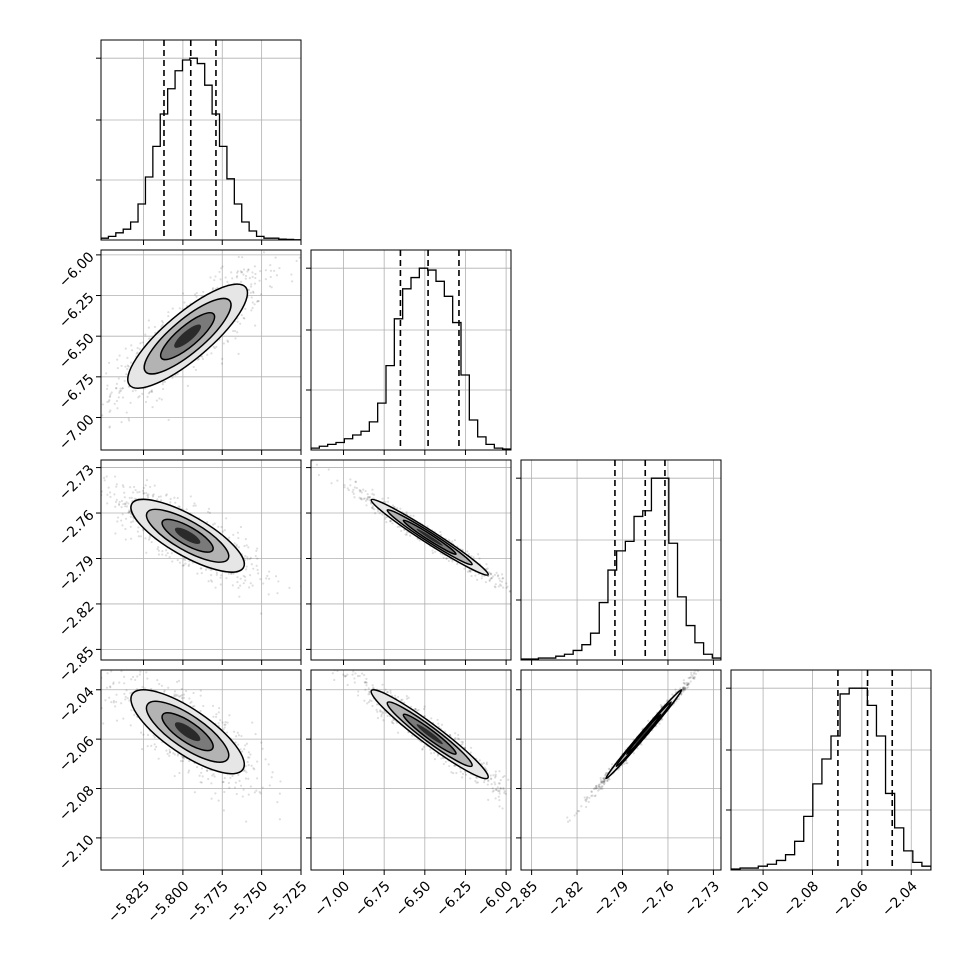  I want to click on panel-2-0: −2.85−2.82−2.79−2.76−2.73, so click(179, 572).